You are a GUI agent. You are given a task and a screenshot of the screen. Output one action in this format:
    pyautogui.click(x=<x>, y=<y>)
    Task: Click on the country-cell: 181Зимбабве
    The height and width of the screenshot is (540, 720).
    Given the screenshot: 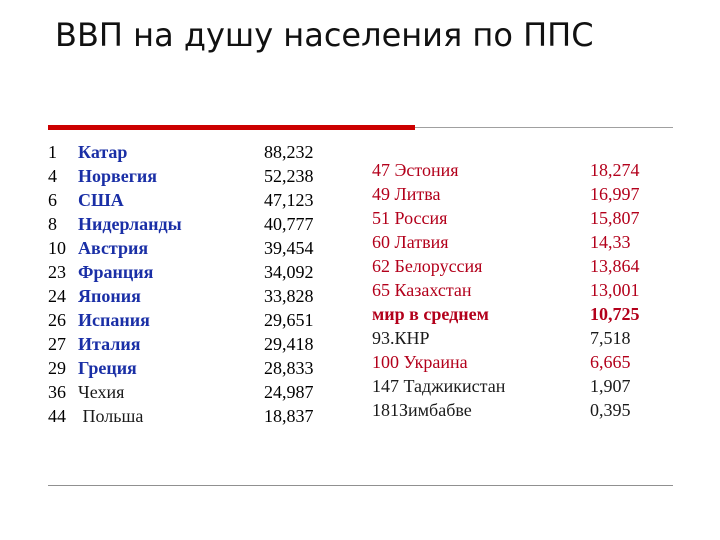 What is the action you would take?
    pyautogui.click(x=422, y=410)
    